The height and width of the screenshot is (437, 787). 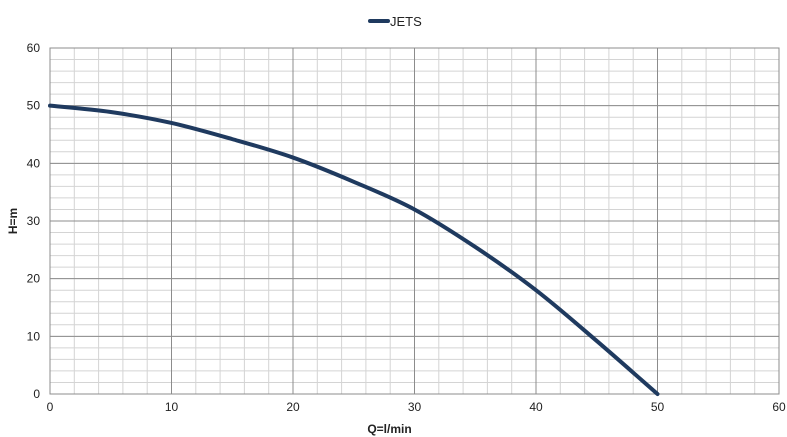 I want to click on x-tick-label: 60, so click(x=779, y=407).